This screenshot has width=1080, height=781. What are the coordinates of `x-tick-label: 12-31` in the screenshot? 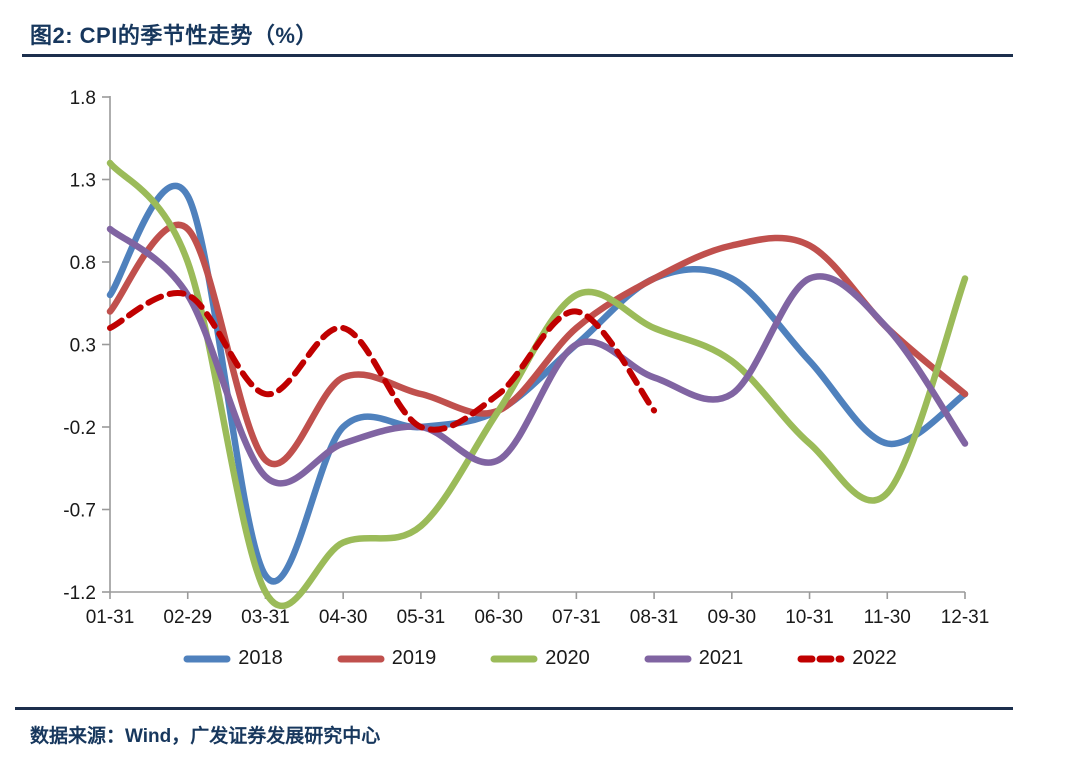 It's located at (965, 617).